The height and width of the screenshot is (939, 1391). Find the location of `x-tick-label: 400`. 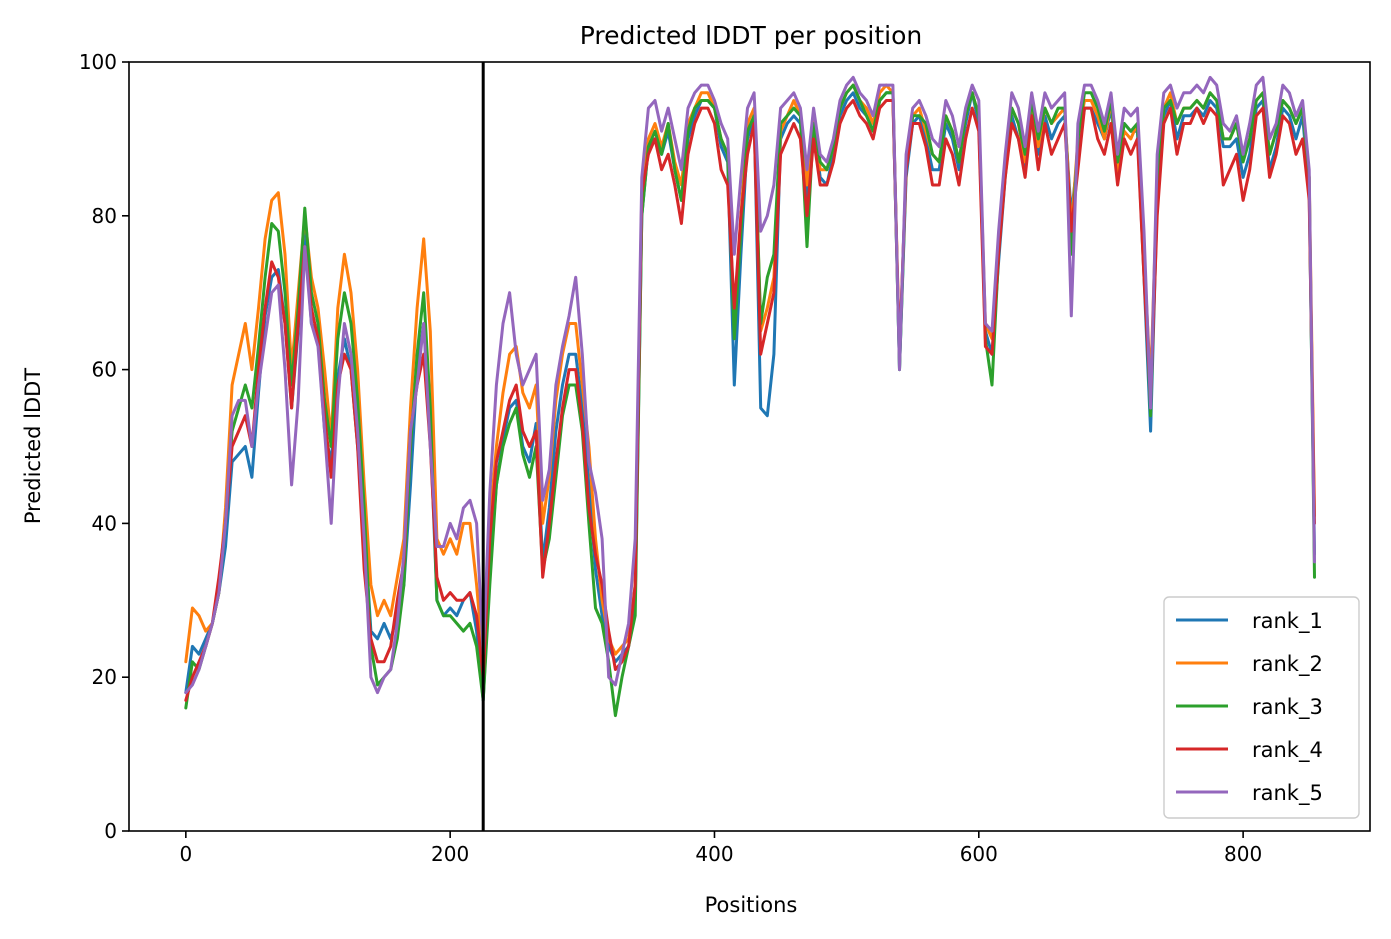

x-tick-label: 400 is located at coordinates (714, 854).